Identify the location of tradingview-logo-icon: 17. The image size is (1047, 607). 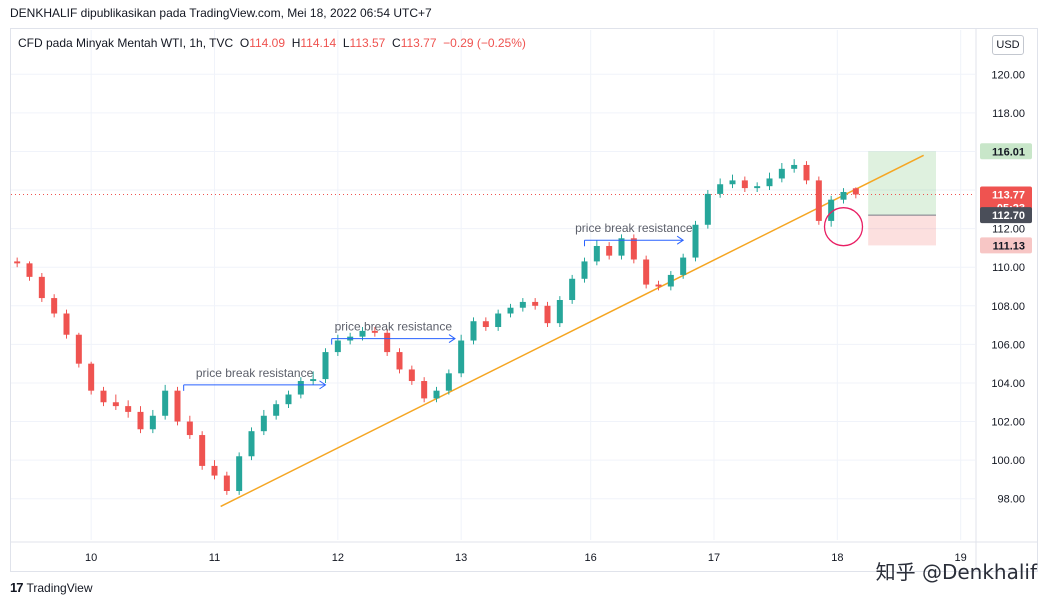
(17, 587).